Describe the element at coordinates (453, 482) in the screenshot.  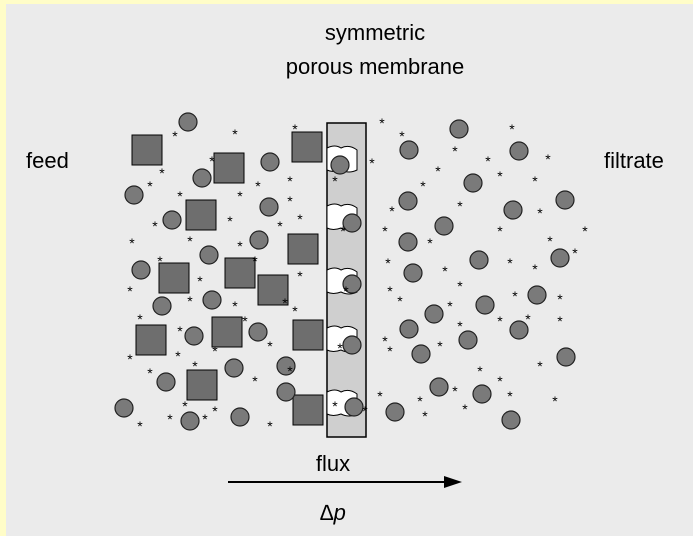
I see `arrow-head` at that location.